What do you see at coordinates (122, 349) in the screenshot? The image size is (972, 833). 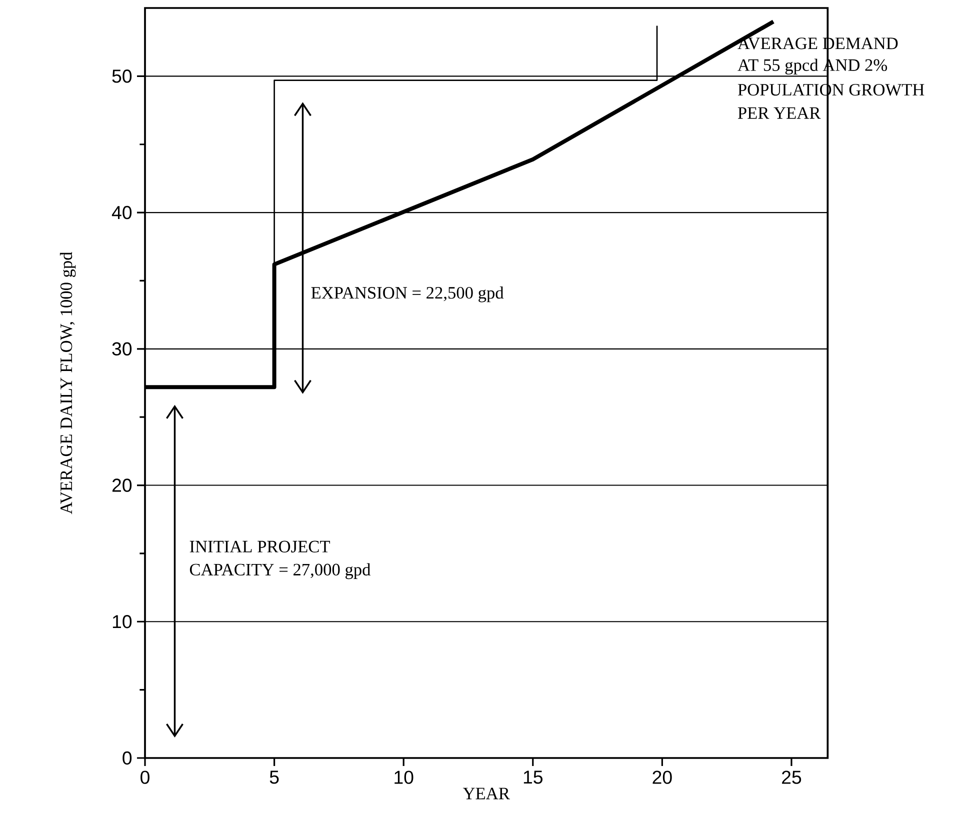 I see `y-tick-label: 30` at bounding box center [122, 349].